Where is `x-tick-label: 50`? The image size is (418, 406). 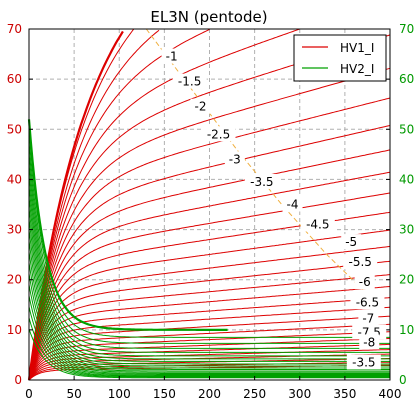
x-tick-label: 50 is located at coordinates (73, 394).